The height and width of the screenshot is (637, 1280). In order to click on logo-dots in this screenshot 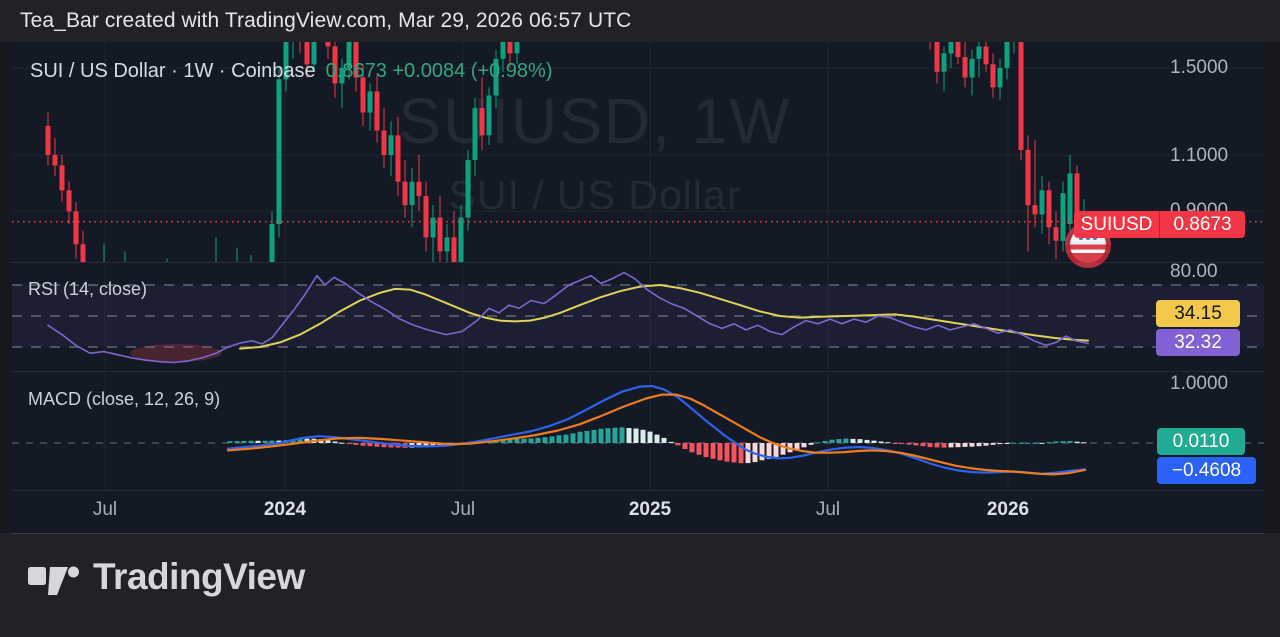, I will do `click(1081, 238)`.